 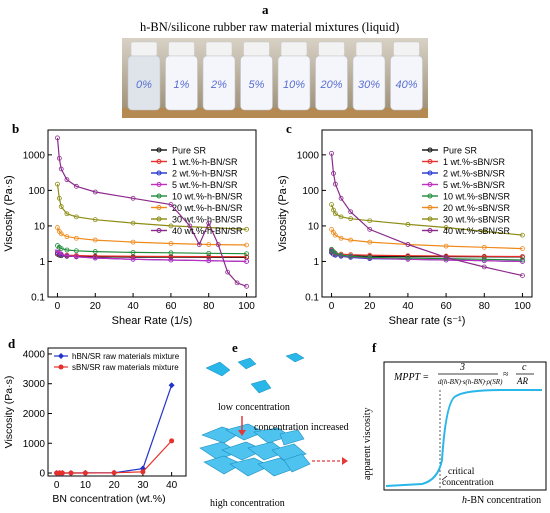 What do you see at coordinates (289, 128) in the screenshot?
I see `panel-label-c: c` at bounding box center [289, 128].